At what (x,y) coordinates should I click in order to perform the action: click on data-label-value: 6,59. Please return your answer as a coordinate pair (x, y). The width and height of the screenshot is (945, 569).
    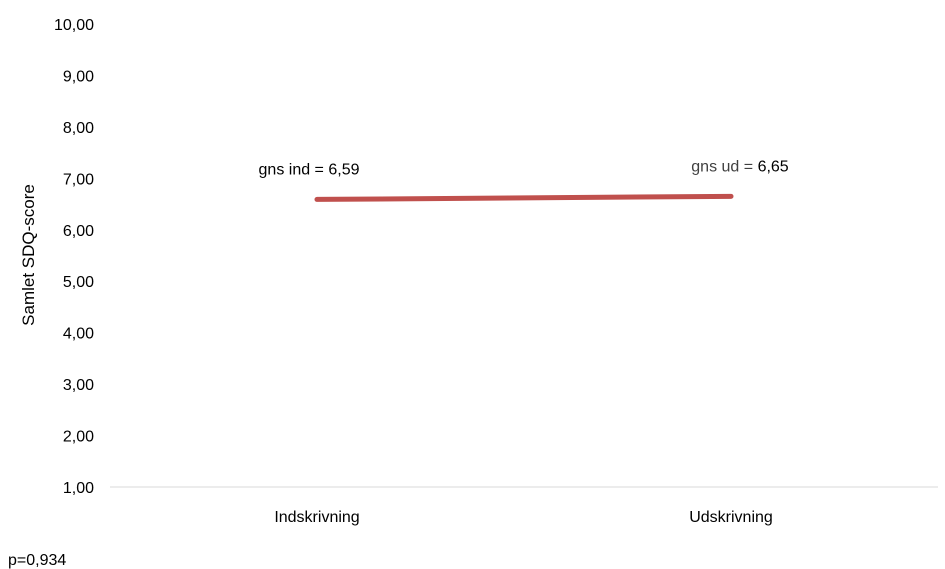
    Looking at the image, I should click on (343, 169).